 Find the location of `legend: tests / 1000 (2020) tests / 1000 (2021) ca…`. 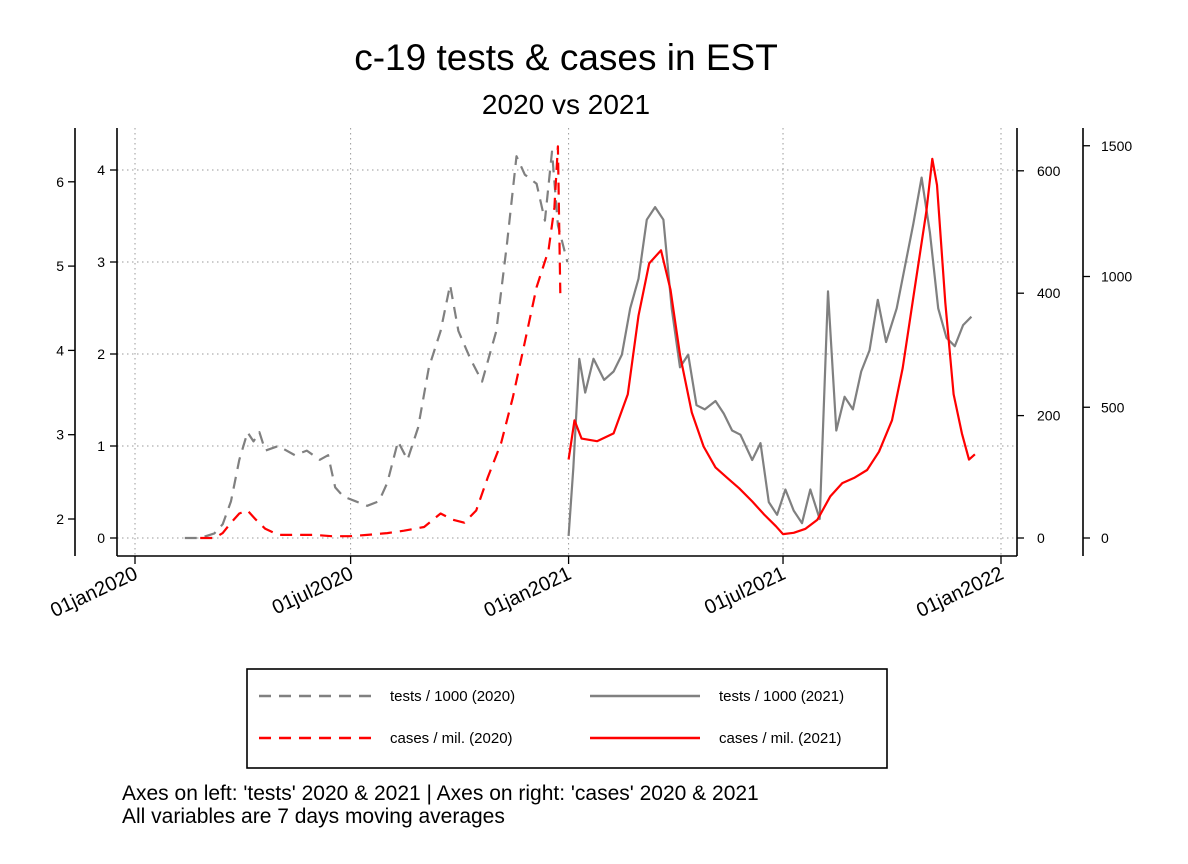

legend: tests / 1000 (2020) tests / 1000 (2021) ca… is located at coordinates (567, 718).